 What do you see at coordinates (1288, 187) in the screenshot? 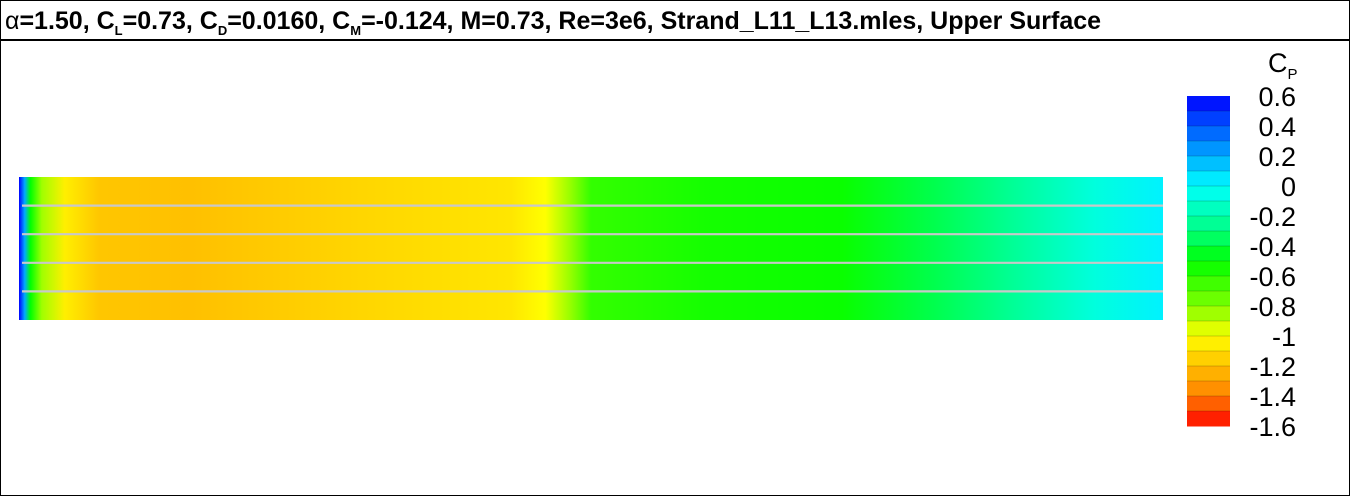
I see `colorbar-tick-label: 0` at bounding box center [1288, 187].